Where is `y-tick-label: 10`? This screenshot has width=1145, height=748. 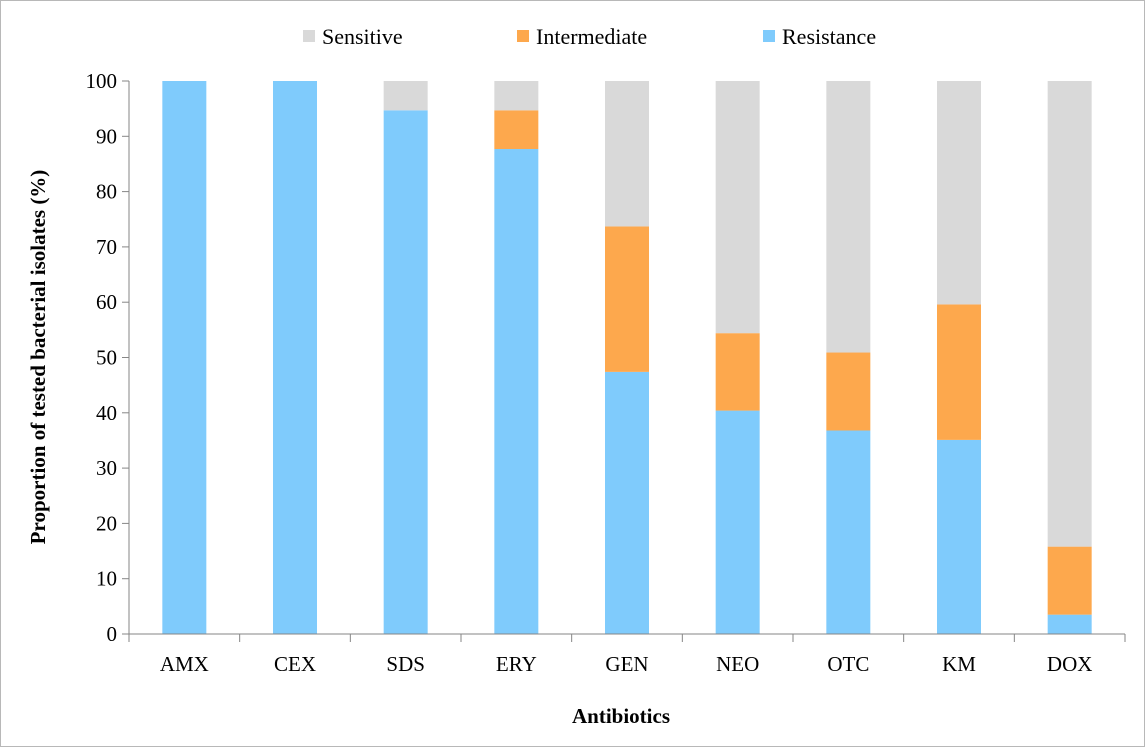
y-tick-label: 10 is located at coordinates (106, 579).